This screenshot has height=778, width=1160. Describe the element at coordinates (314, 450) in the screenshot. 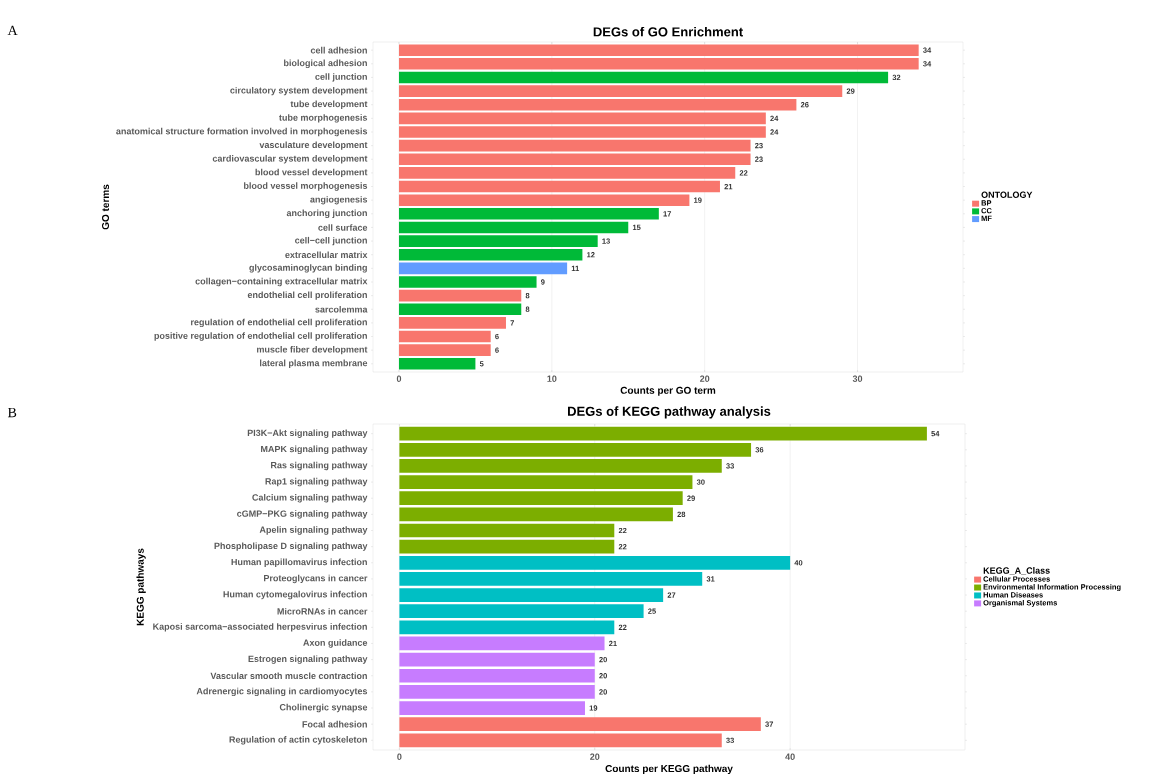

I see `y-tick-label: MAPK signaling pathway` at that location.